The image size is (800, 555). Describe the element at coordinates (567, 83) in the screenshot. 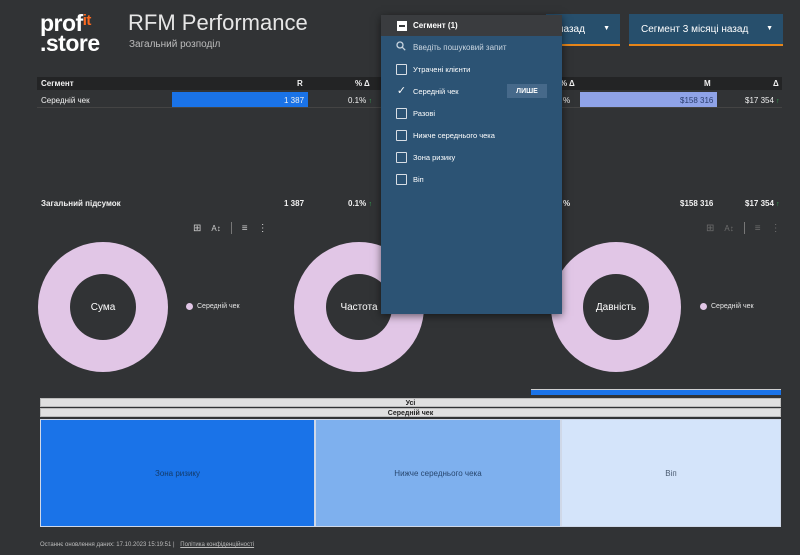

I see `col-f-delta: % Δ` at that location.